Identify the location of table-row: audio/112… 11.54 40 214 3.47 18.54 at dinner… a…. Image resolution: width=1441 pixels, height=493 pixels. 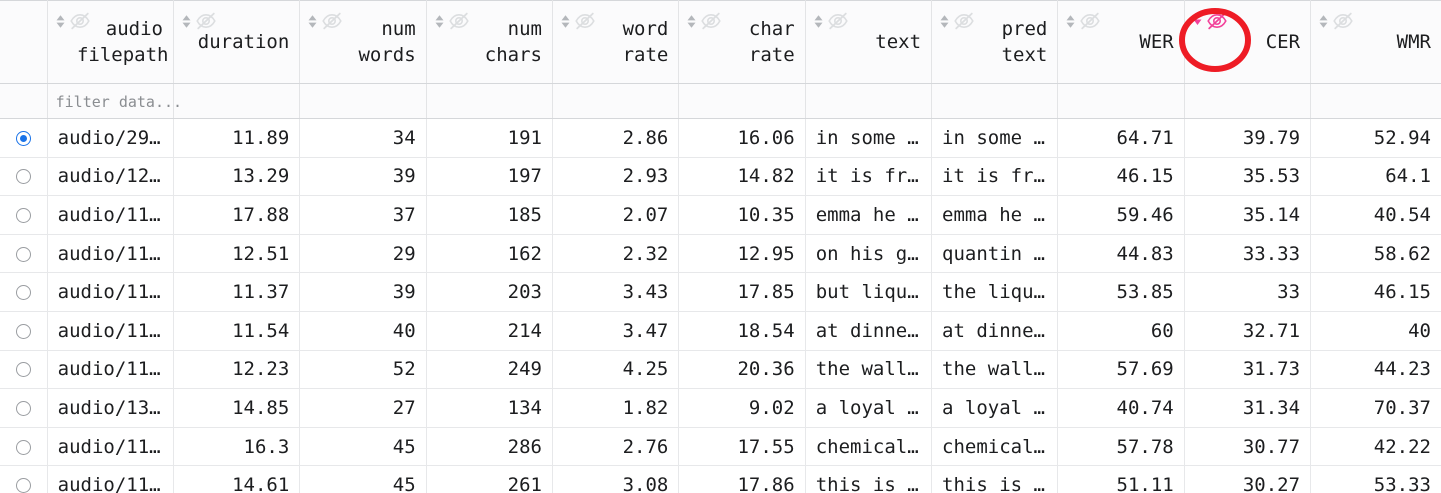
(720, 331).